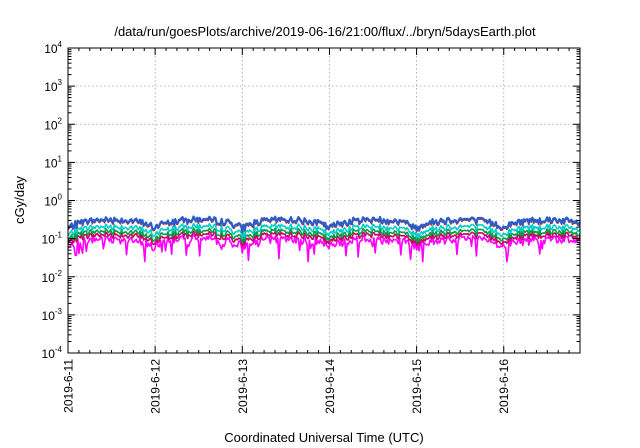 The width and height of the screenshot is (640, 448). Describe the element at coordinates (243, 386) in the screenshot. I see `x-tick-label: 2019-6-13` at that location.